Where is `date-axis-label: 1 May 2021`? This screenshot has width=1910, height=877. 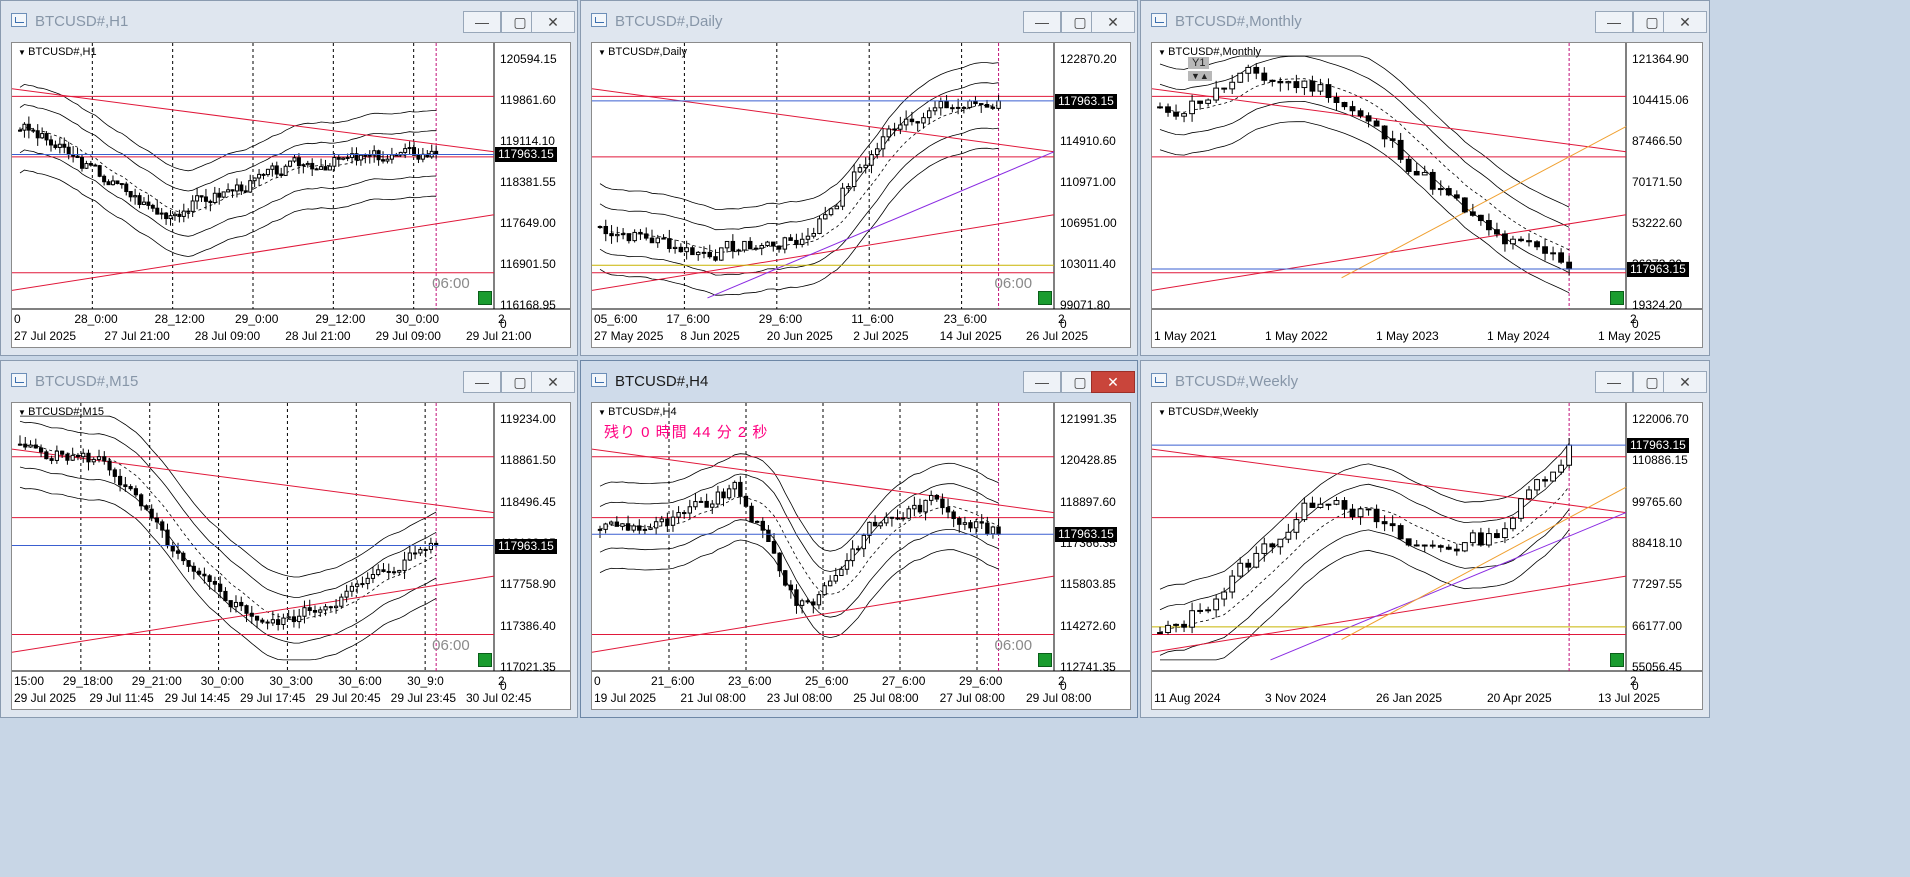 date-axis-label: 1 May 2021 is located at coordinates (1185, 336).